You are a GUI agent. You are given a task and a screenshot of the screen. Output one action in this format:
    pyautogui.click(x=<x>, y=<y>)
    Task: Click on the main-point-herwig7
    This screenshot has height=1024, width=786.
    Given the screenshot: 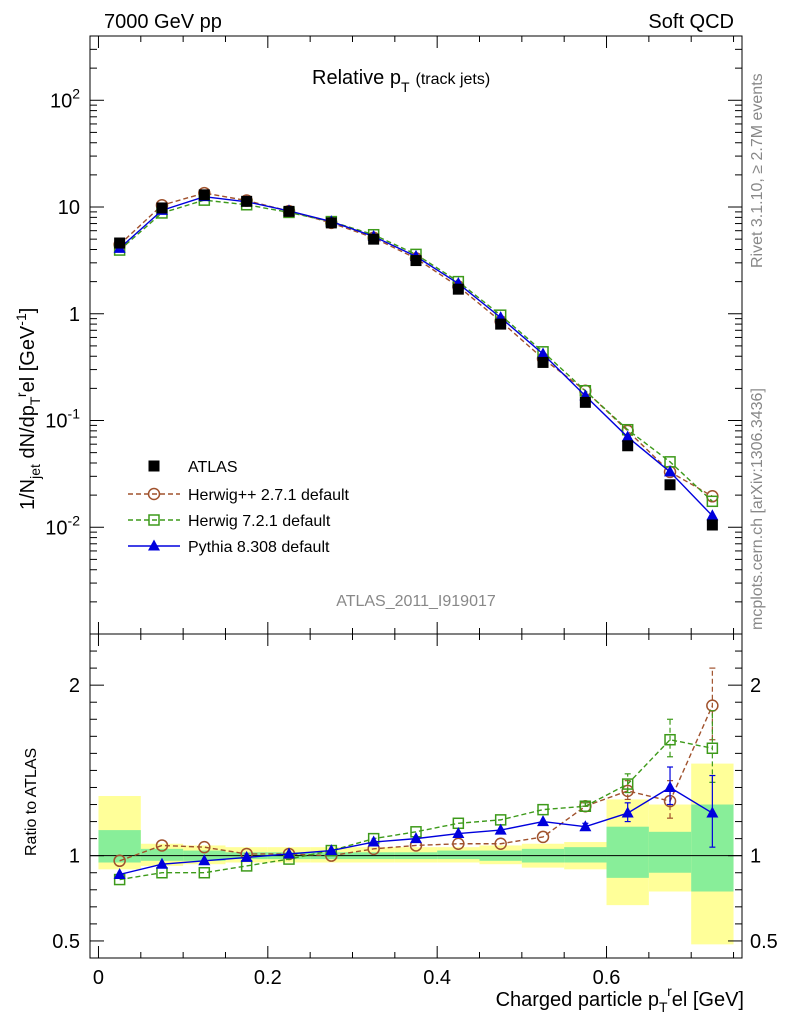 What is the action you would take?
    pyautogui.click(x=712, y=501)
    